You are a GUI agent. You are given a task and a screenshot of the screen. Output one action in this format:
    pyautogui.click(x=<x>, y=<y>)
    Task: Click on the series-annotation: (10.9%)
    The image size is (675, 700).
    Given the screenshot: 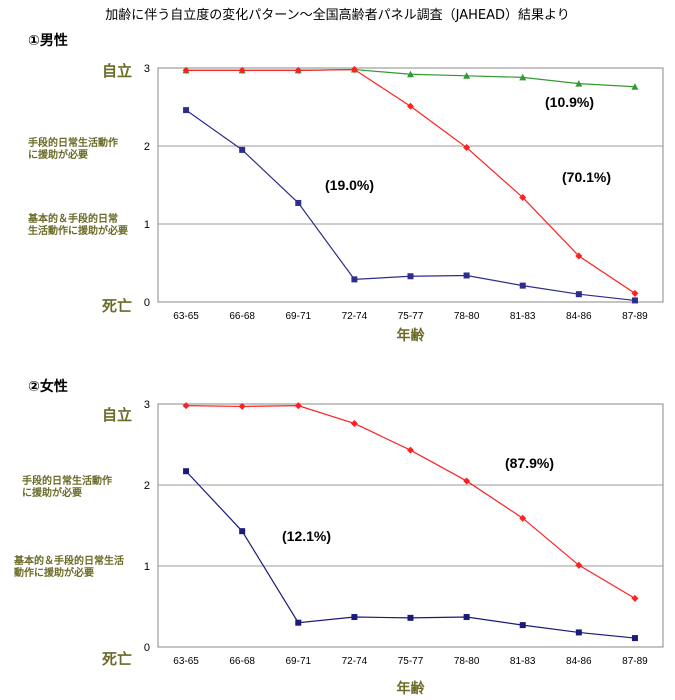 What is the action you would take?
    pyautogui.click(x=569, y=102)
    